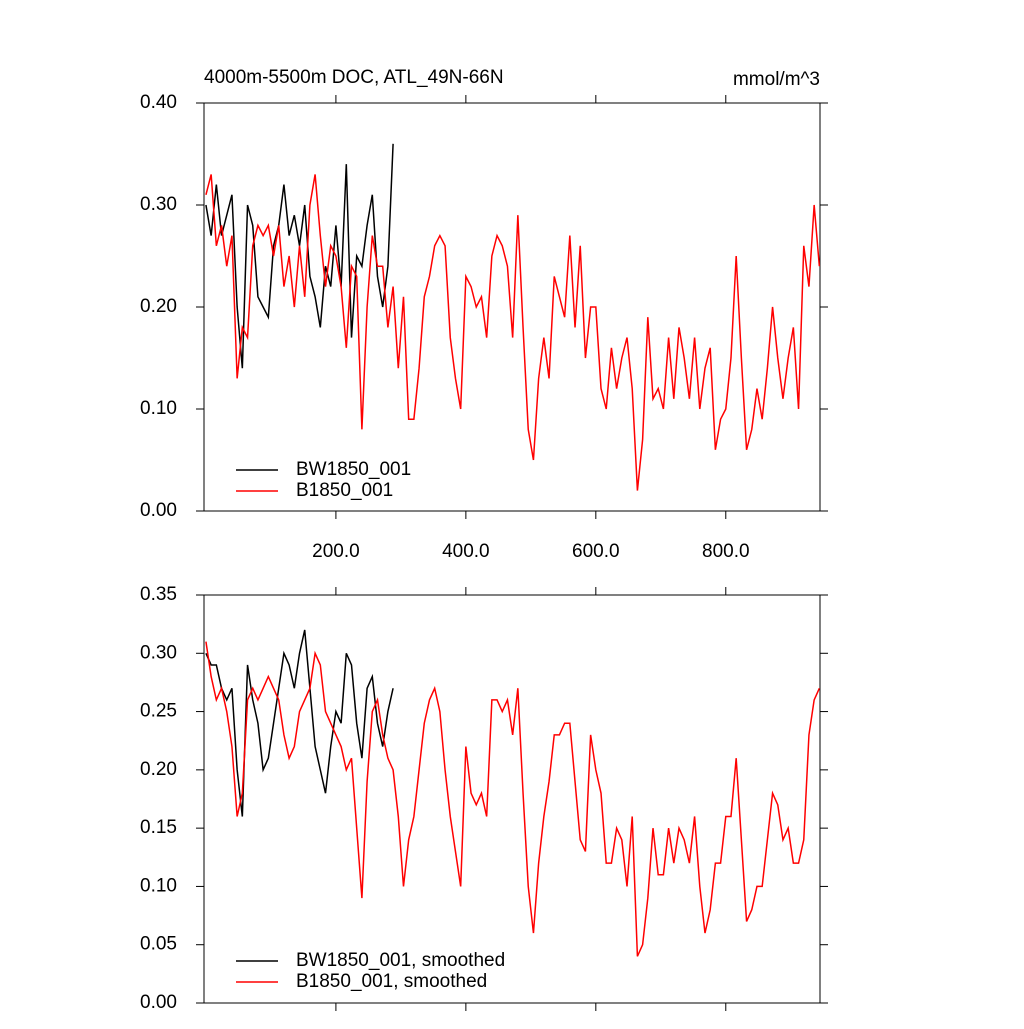 The image size is (1024, 1029). What do you see at coordinates (336, 551) in the screenshot?
I see `x-tick-label: 200.0` at bounding box center [336, 551].